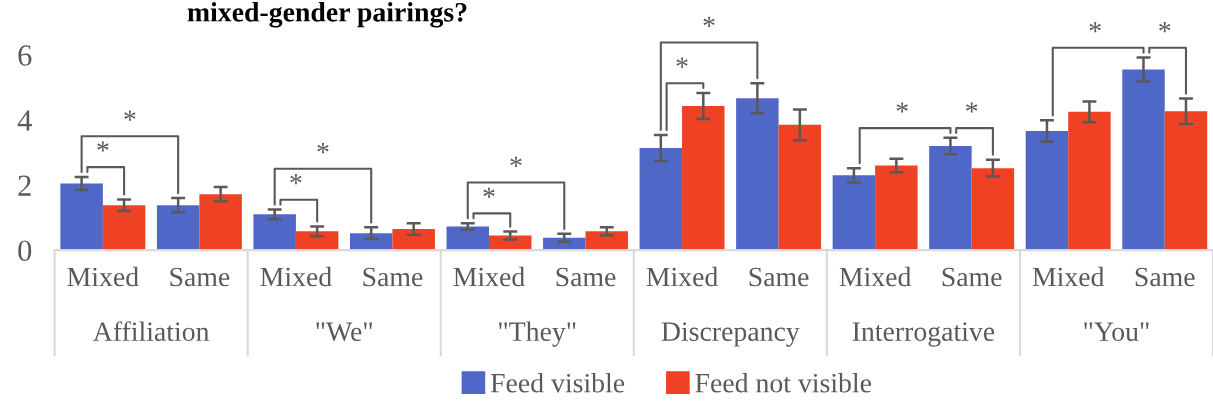 The height and width of the screenshot is (419, 1213). Describe the element at coordinates (151, 331) in the screenshot. I see `text: Affiliation` at that location.